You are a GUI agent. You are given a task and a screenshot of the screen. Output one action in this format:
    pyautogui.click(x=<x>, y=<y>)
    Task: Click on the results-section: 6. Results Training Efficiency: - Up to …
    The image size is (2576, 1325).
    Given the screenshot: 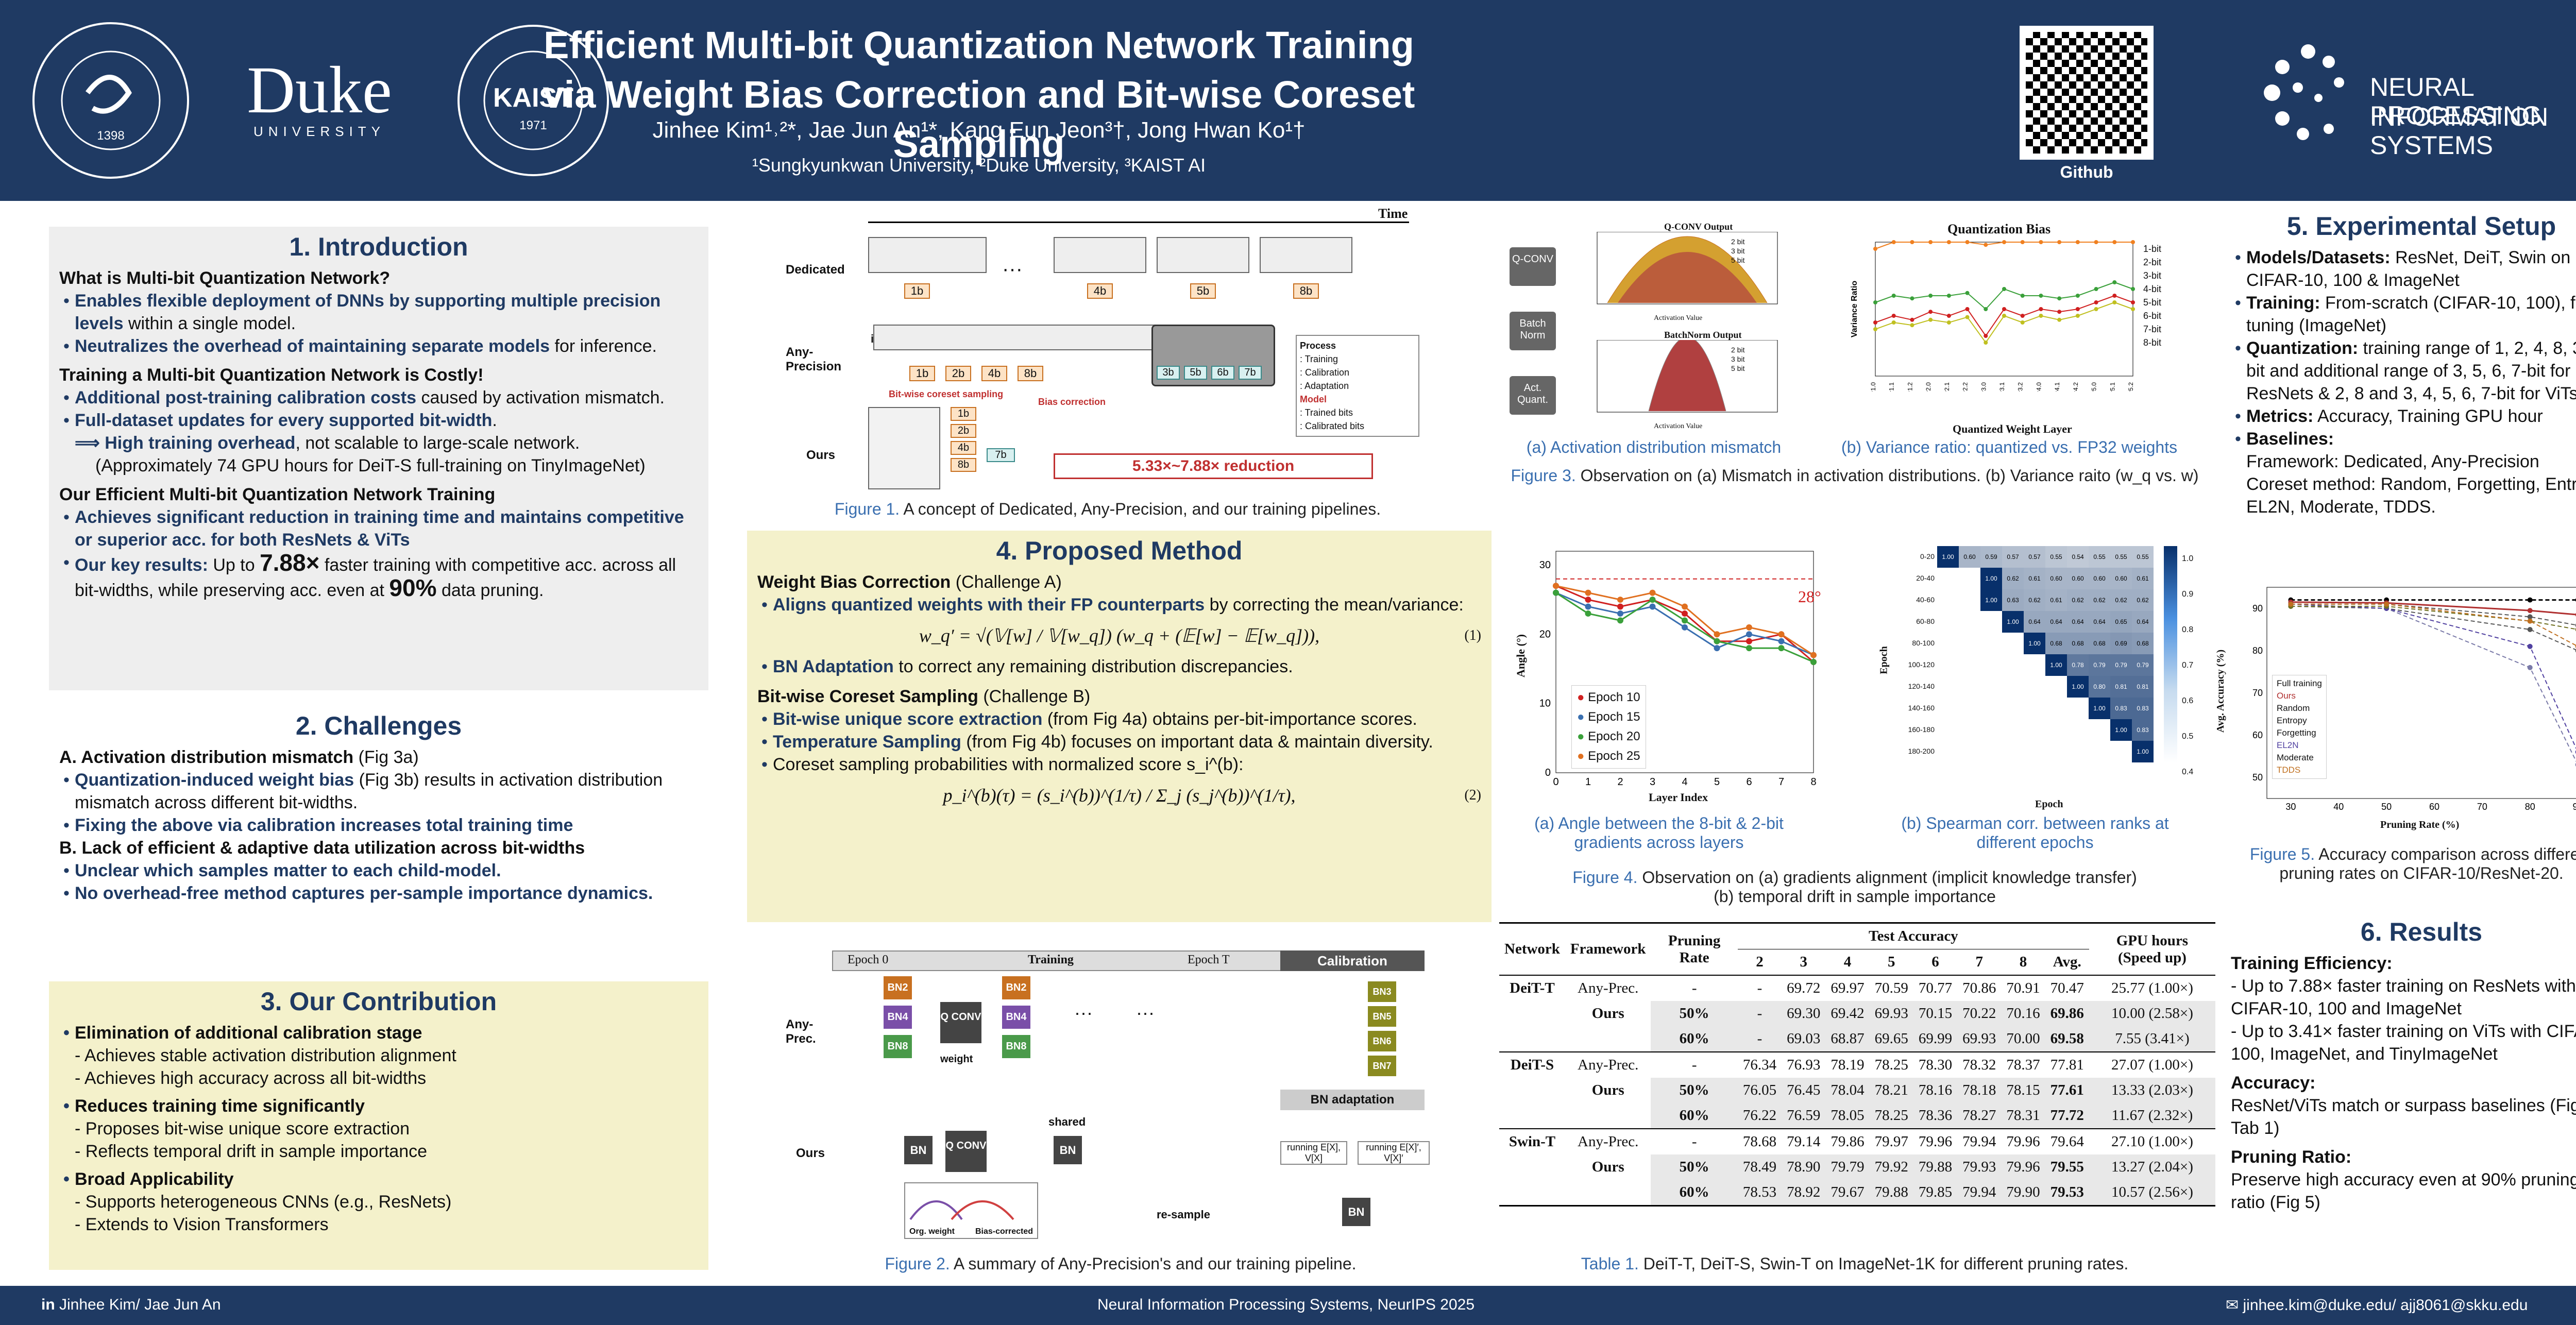 What is the action you would take?
    pyautogui.click(x=2403, y=1065)
    